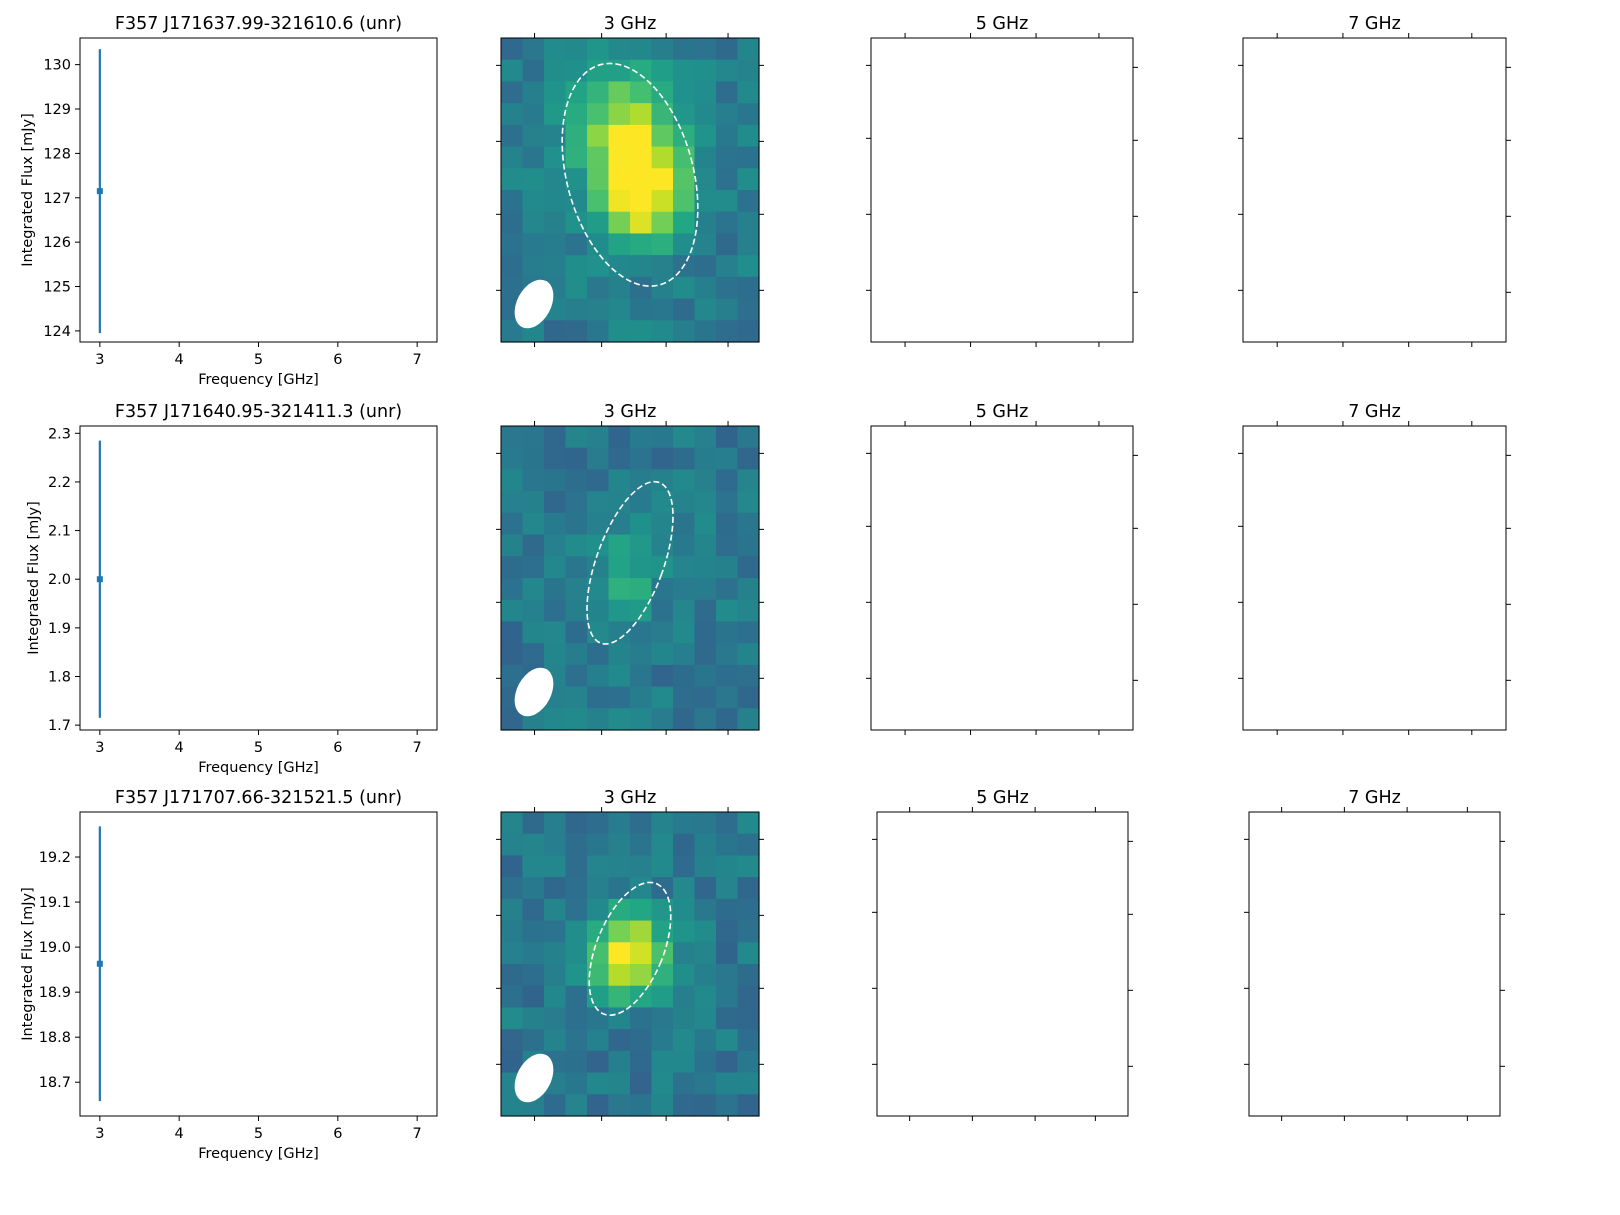 This screenshot has height=1215, width=1620. What do you see at coordinates (630, 412) in the screenshot?
I see `cutout-title: 3 GHz` at bounding box center [630, 412].